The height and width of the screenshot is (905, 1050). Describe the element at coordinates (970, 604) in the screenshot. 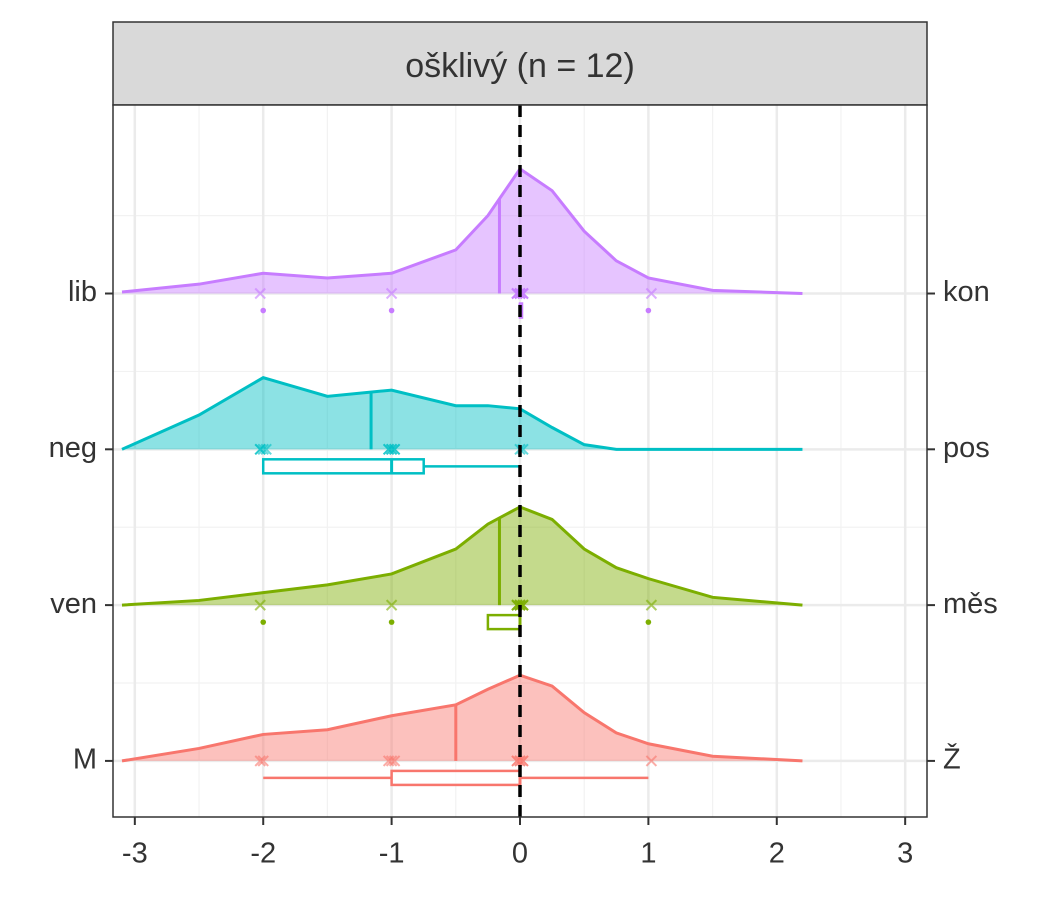

I see `y2-tick-label: měs` at that location.